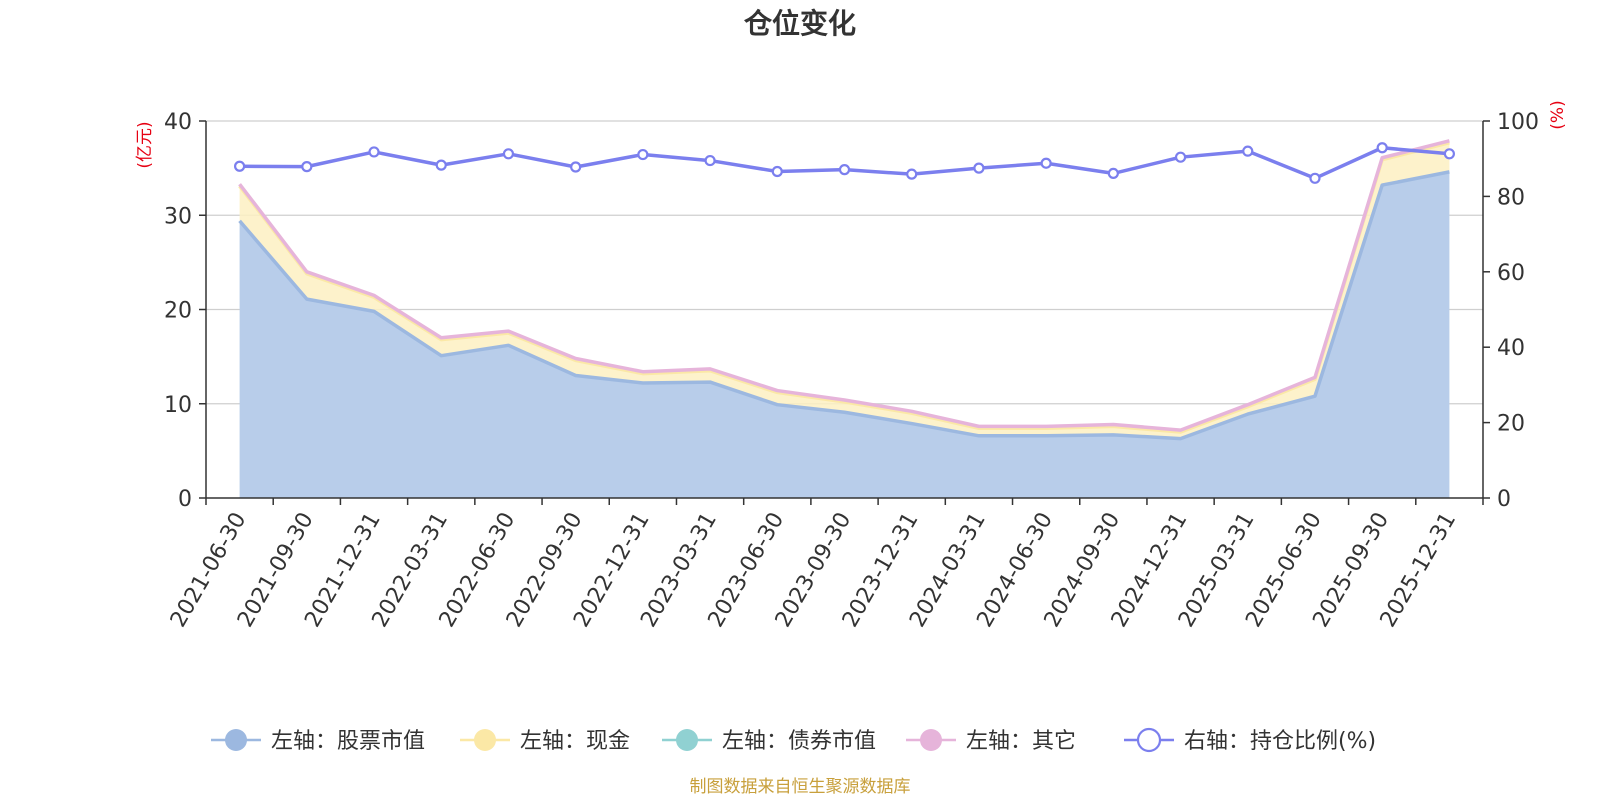 The image size is (1600, 800). Describe the element at coordinates (145, 144) in the screenshot. I see `left-axis-unit: (亿元)` at that location.